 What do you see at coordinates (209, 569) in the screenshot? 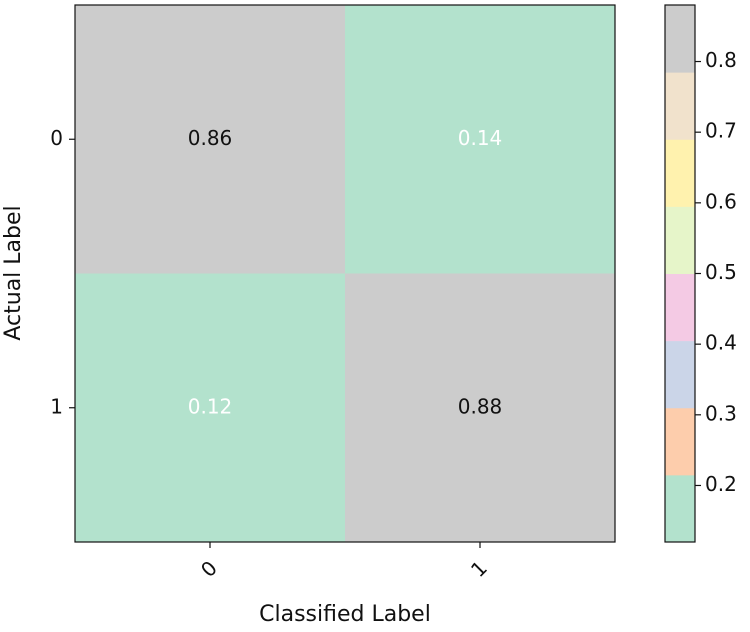
I see `x-tick-label: 0` at bounding box center [209, 569].